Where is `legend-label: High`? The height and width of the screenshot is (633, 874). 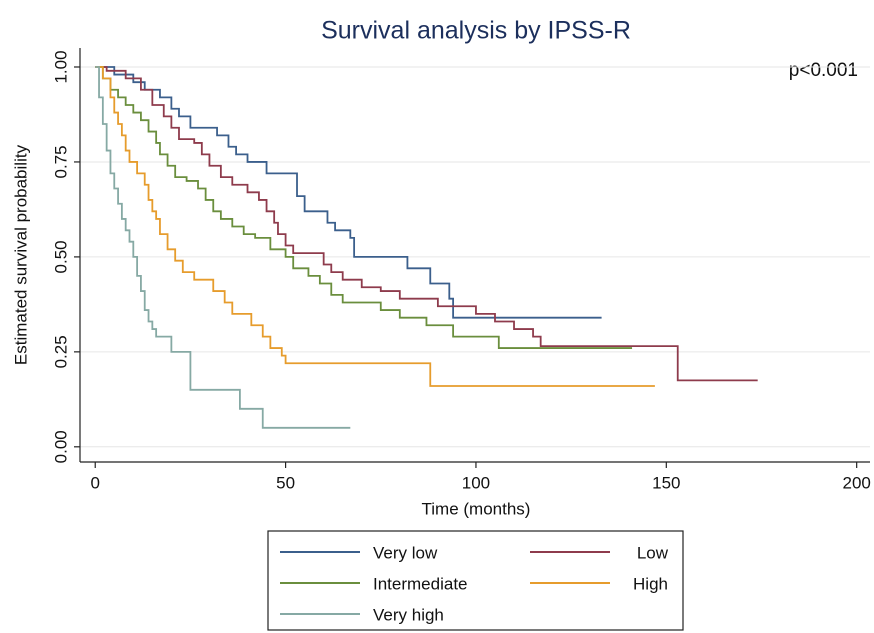
legend-label: High is located at coordinates (650, 583).